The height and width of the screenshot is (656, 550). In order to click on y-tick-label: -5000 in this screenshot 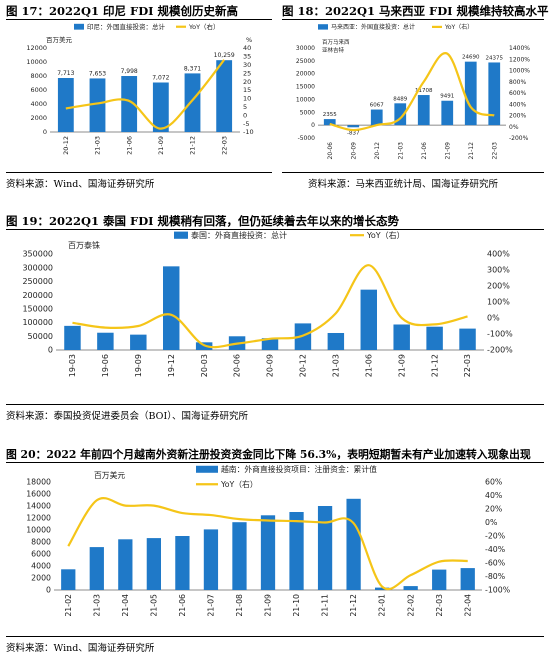, I will do `click(307, 138)`.